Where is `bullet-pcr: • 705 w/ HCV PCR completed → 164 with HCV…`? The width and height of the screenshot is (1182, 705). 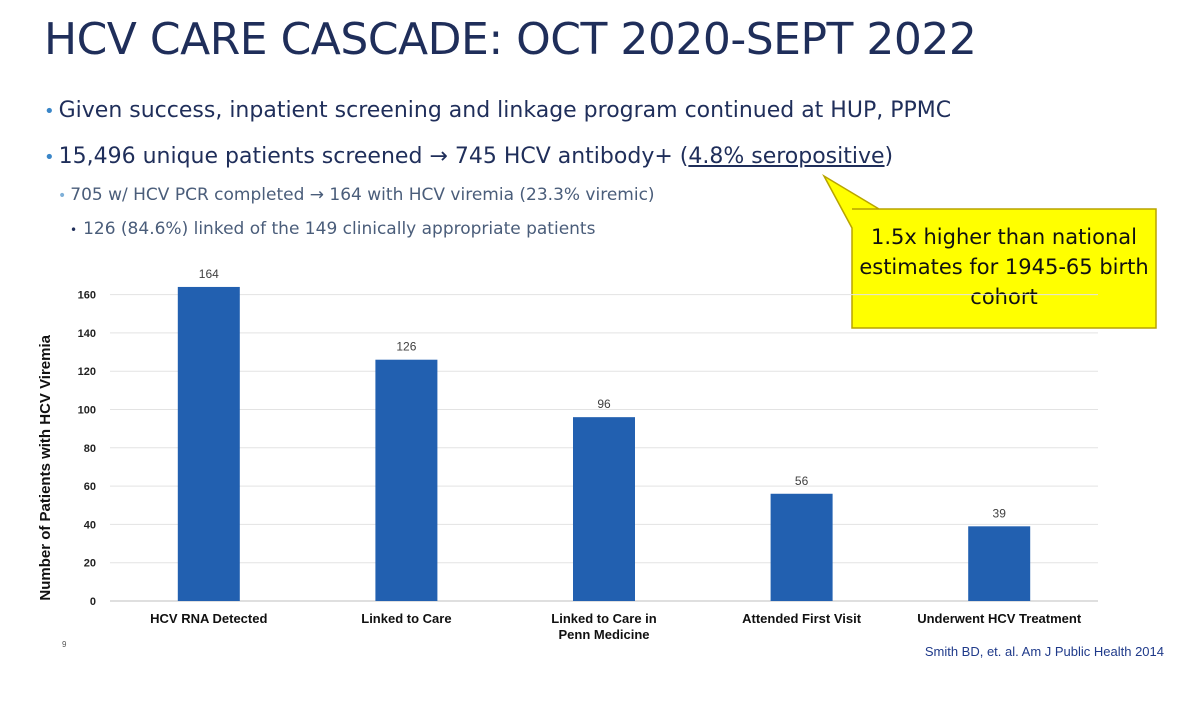 bullet-pcr: • 705 w/ HCV PCR completed → 164 with HCV… is located at coordinates (356, 195).